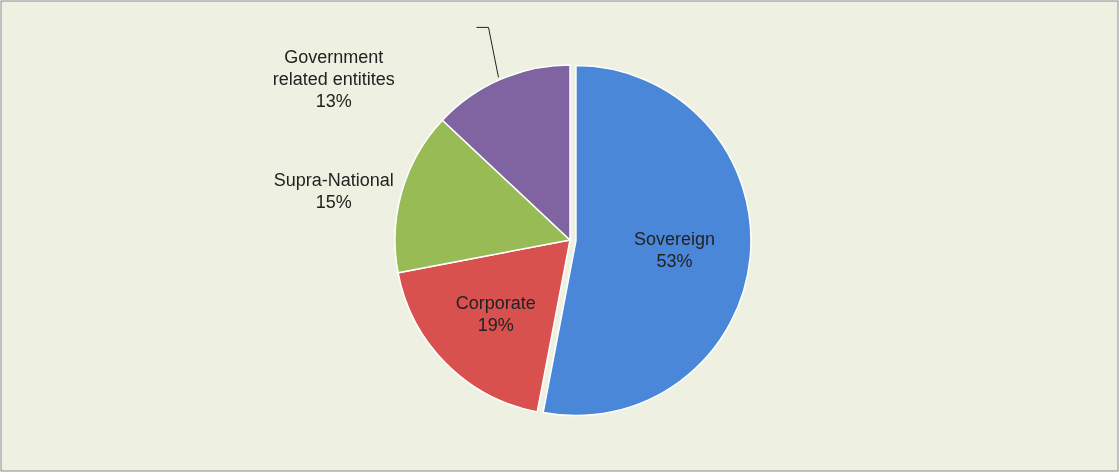  Describe the element at coordinates (333, 68) in the screenshot. I see `slice-label: Government related entitites` at that location.